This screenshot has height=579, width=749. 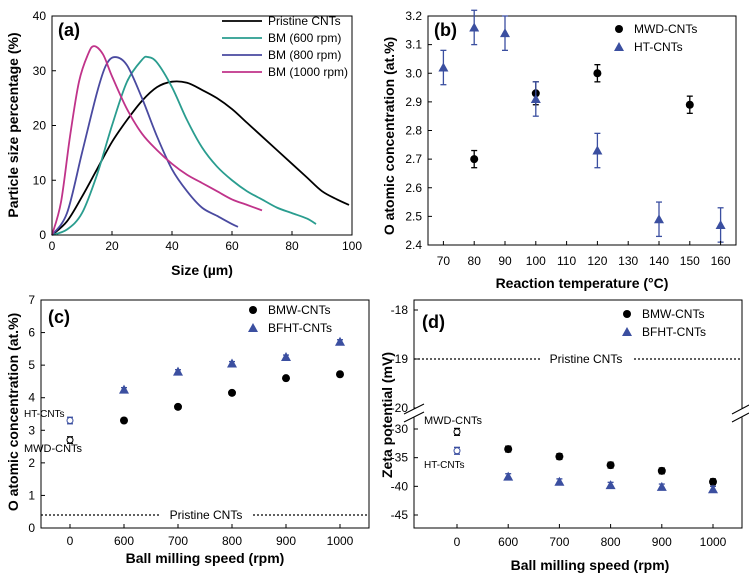 I want to click on reference-label-bg-d, so click(x=586, y=359).